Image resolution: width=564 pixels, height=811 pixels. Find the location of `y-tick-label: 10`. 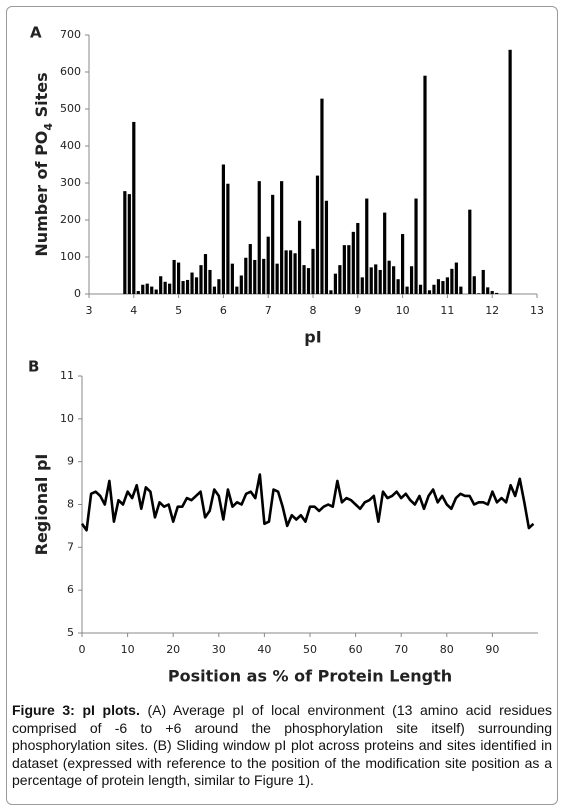

y-tick-label: 10 is located at coordinates (67, 418).